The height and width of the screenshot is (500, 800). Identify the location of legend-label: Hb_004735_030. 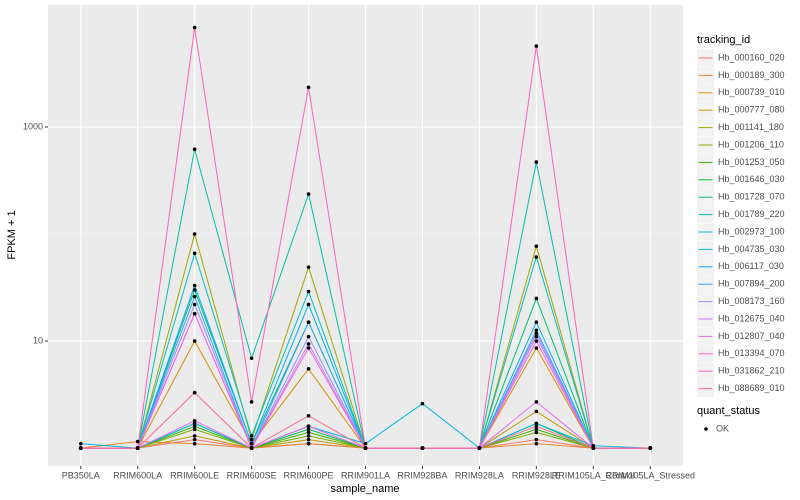
(751, 249).